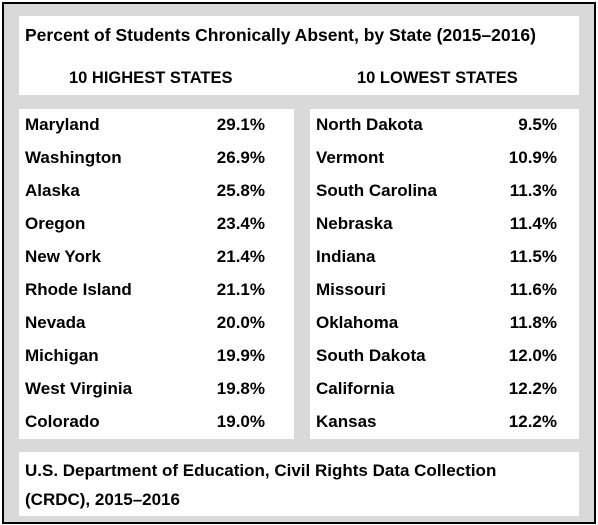  I want to click on state-name: South Dakota, so click(371, 355).